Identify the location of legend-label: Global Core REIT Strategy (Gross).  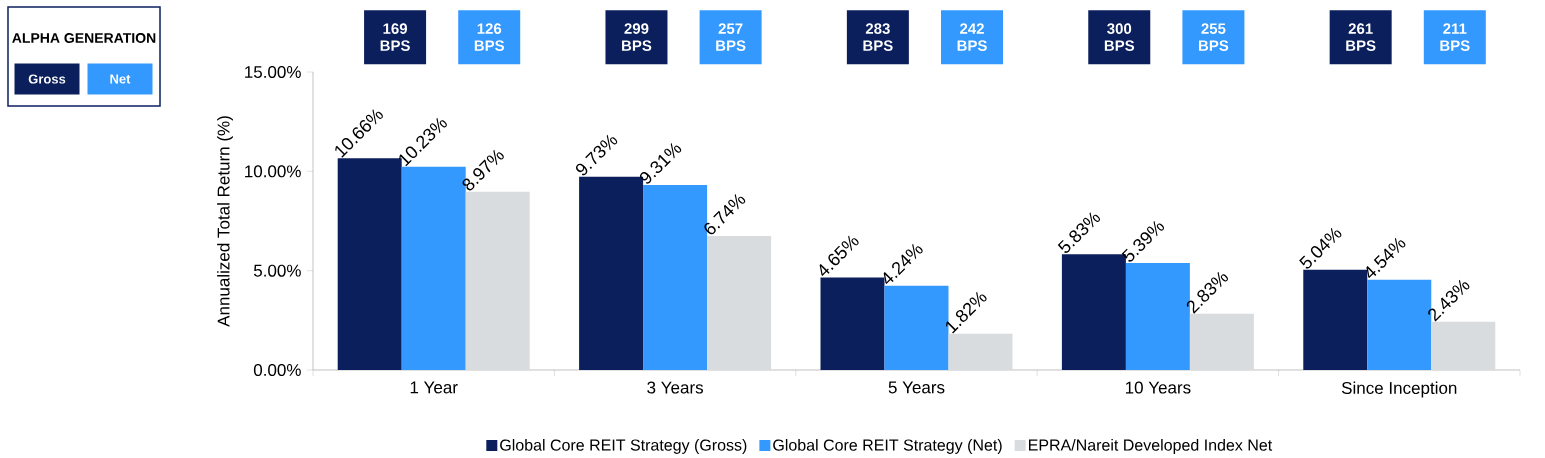
(623, 446).